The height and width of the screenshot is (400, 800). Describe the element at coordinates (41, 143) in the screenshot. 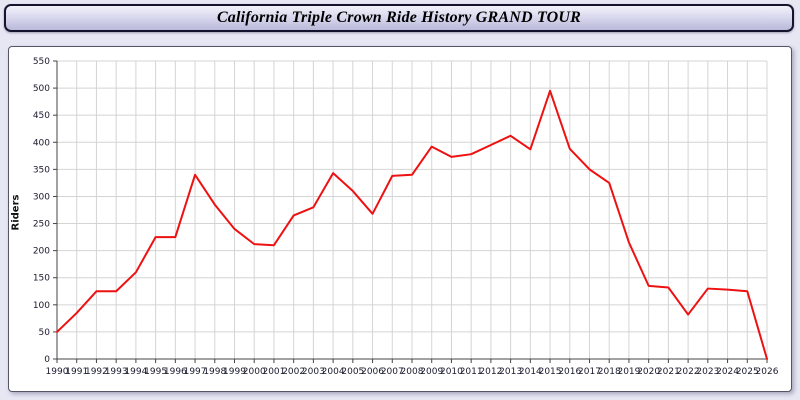

I see `y-tick-label: 400` at that location.